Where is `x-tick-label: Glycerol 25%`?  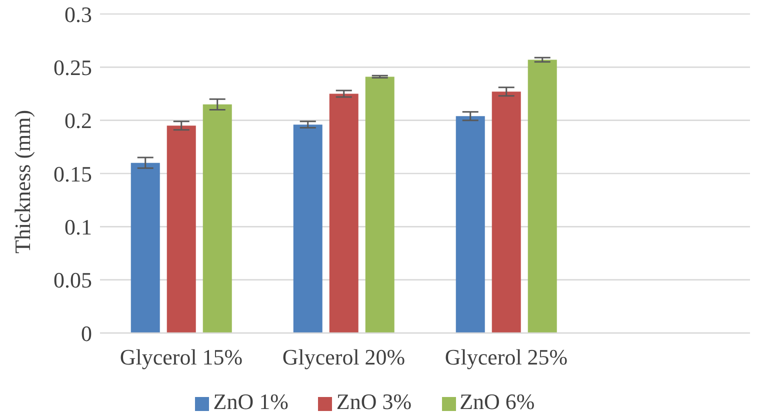 x-tick-label: Glycerol 25% is located at coordinates (506, 357).